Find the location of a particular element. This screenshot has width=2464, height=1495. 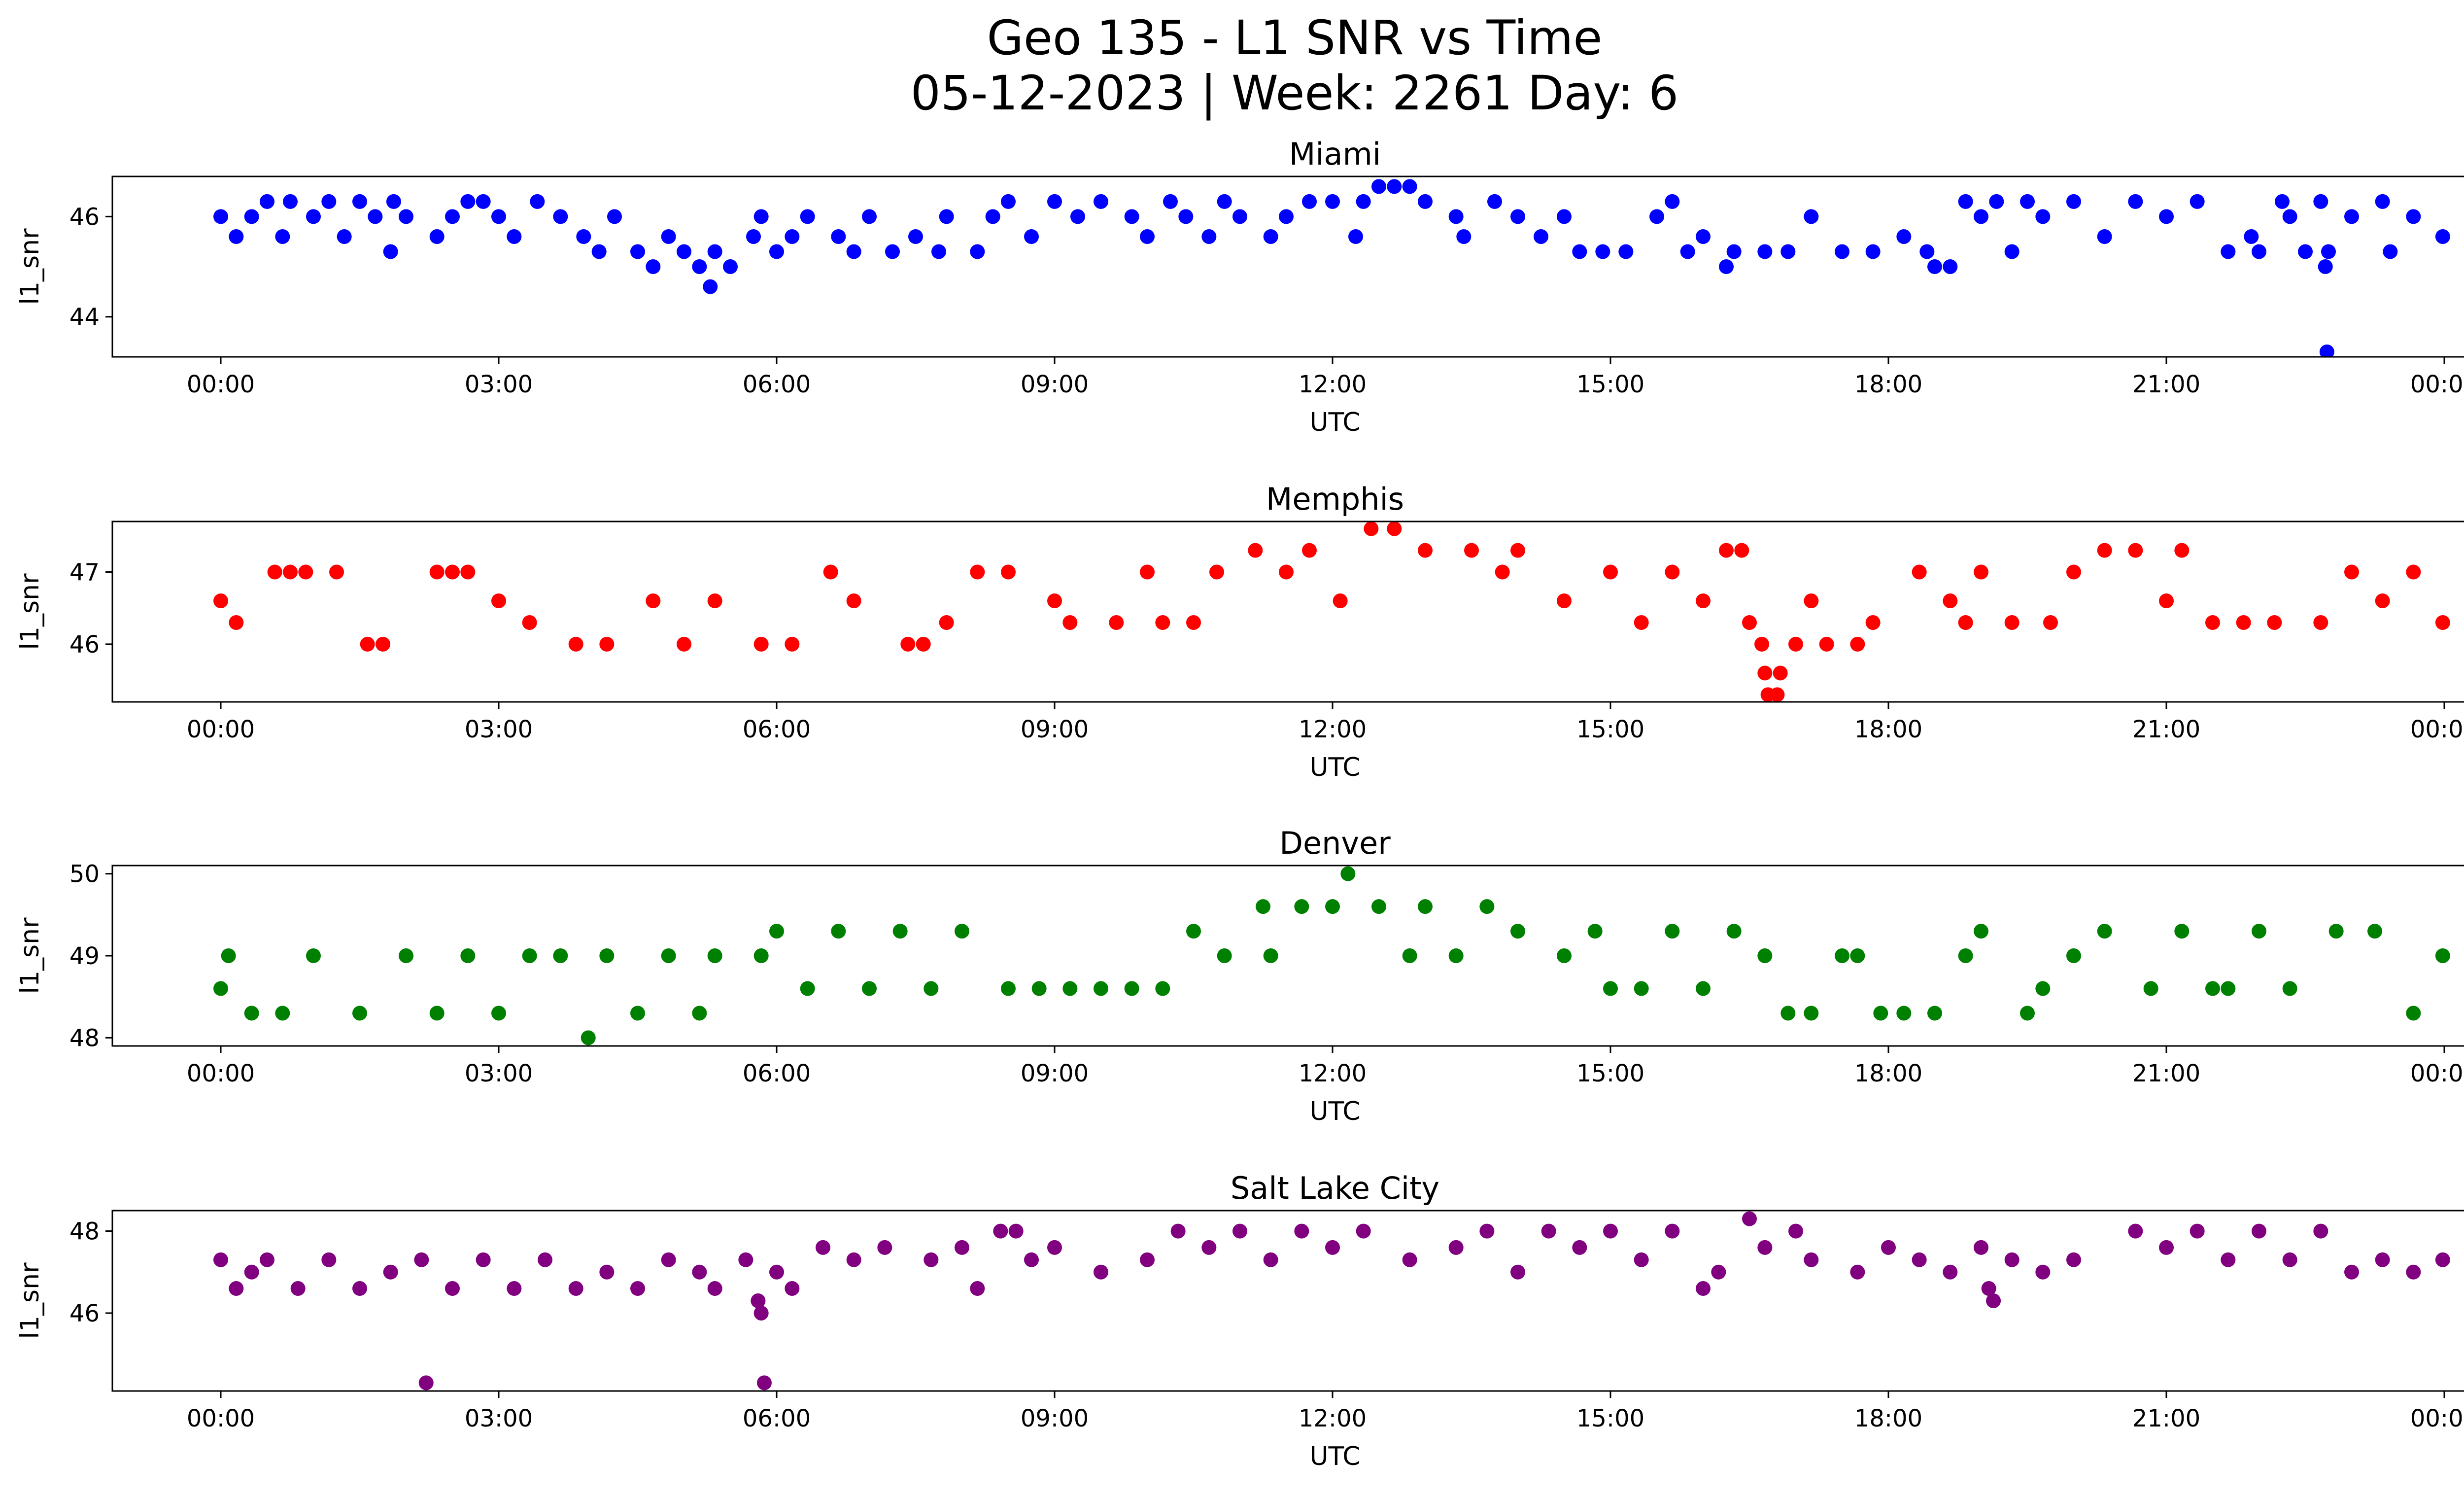

axes-frame is located at coordinates (1287, 1301).